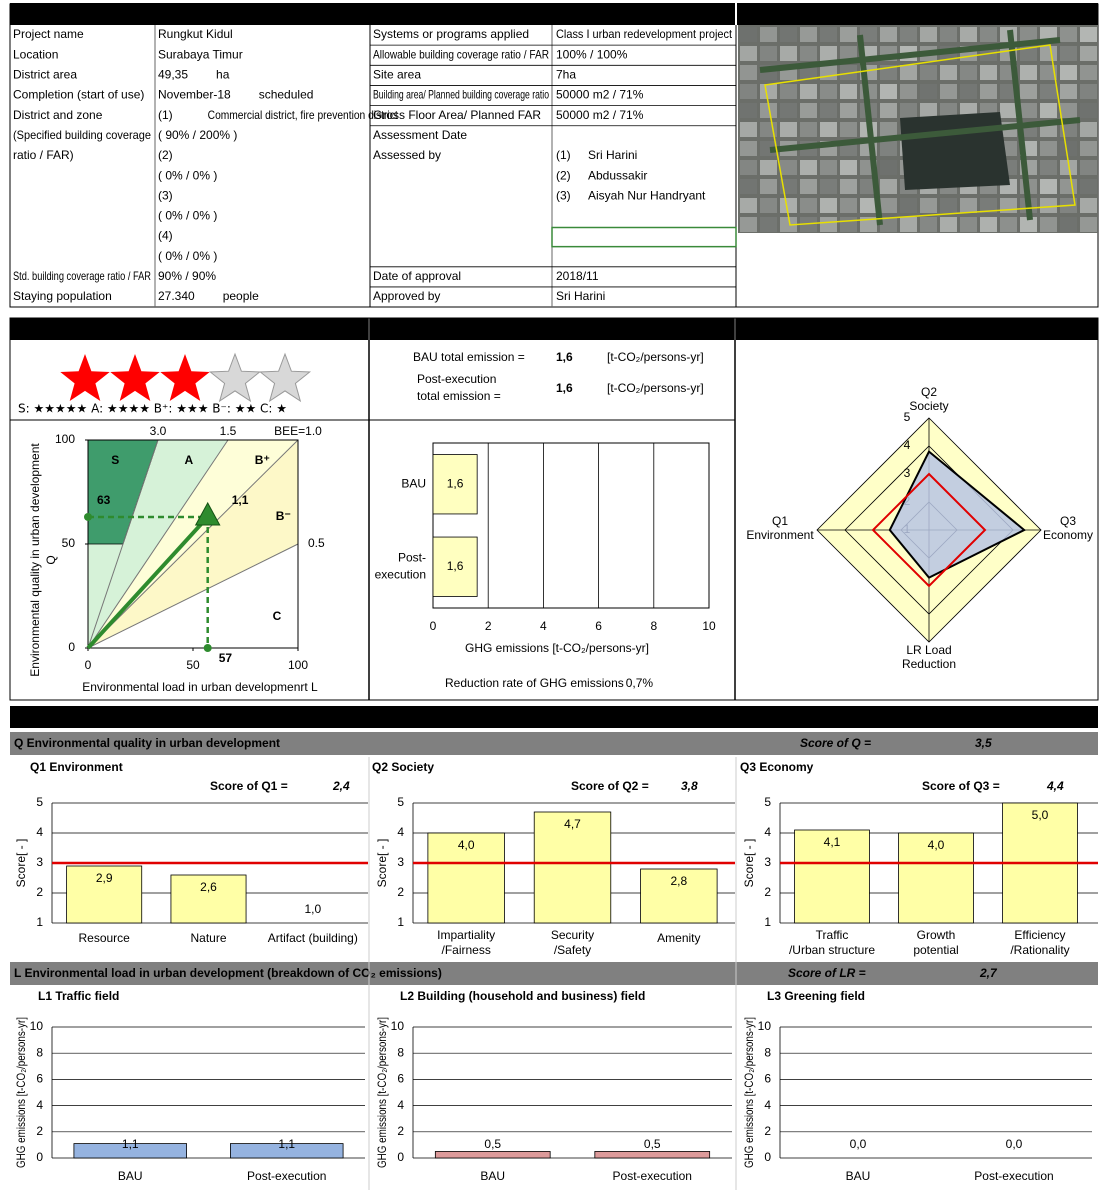 The width and height of the screenshot is (1100, 1192). Describe the element at coordinates (492, 1176) in the screenshot. I see `category-label: BAU` at that location.